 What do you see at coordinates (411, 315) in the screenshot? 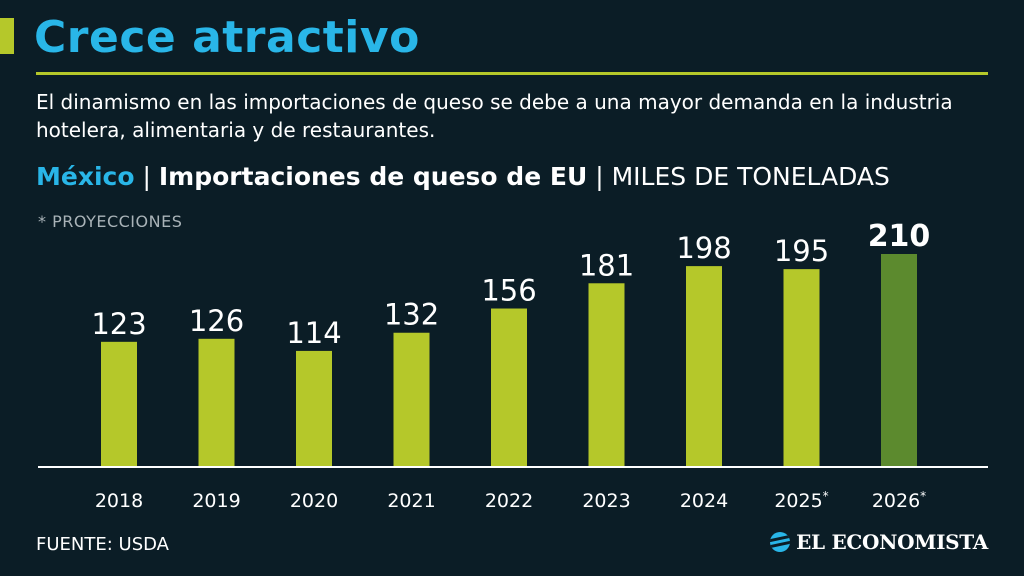
I see `value-label-2021: 132` at bounding box center [411, 315].